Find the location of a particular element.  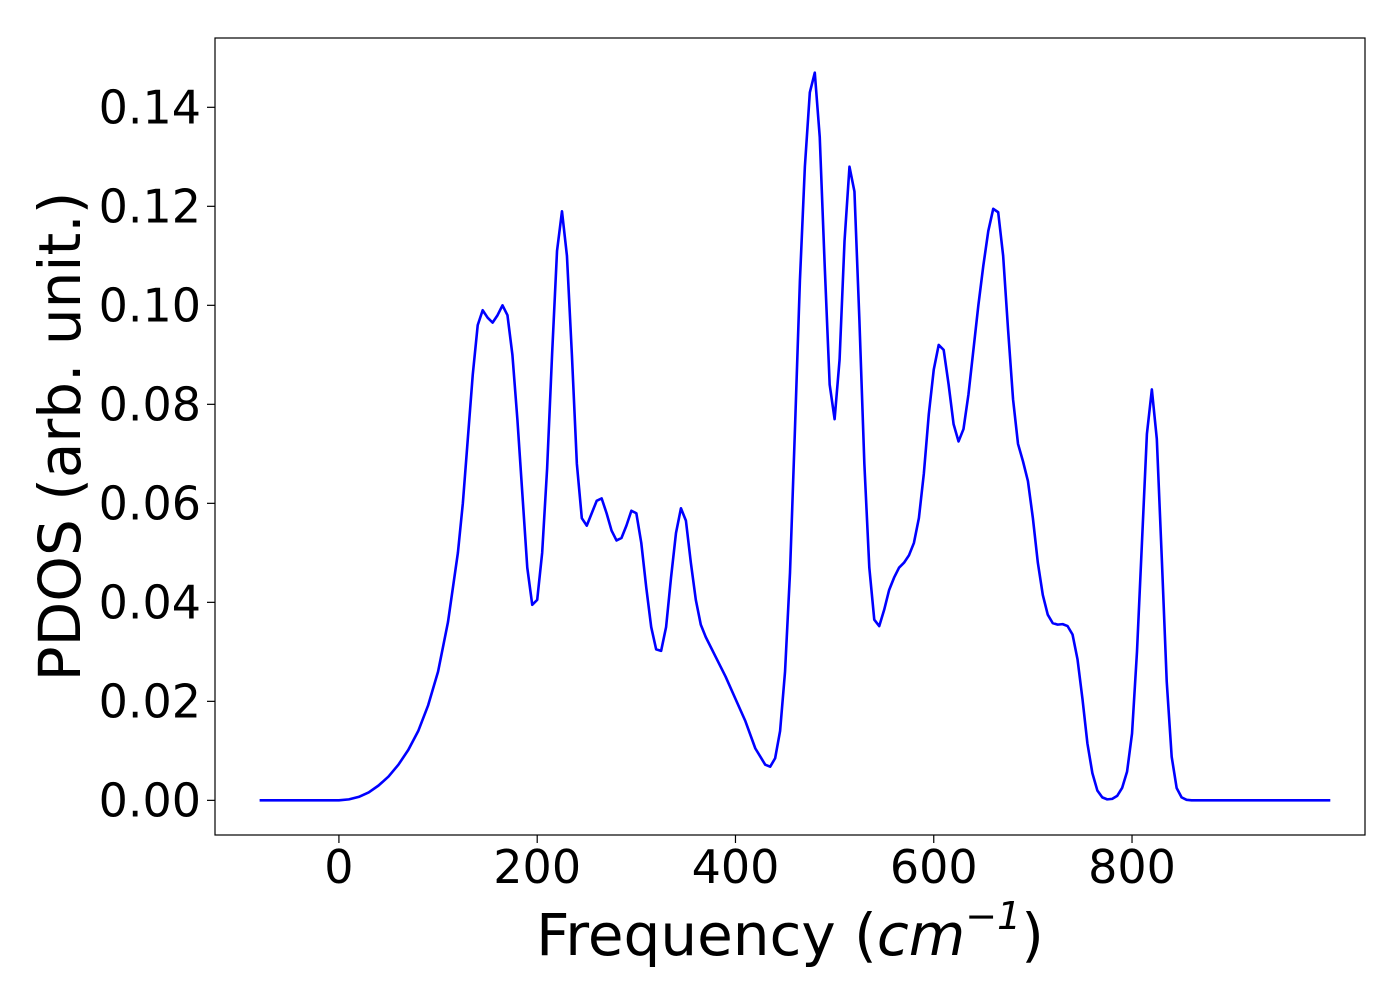

y-tick-label: 0.06 is located at coordinates (150, 503).